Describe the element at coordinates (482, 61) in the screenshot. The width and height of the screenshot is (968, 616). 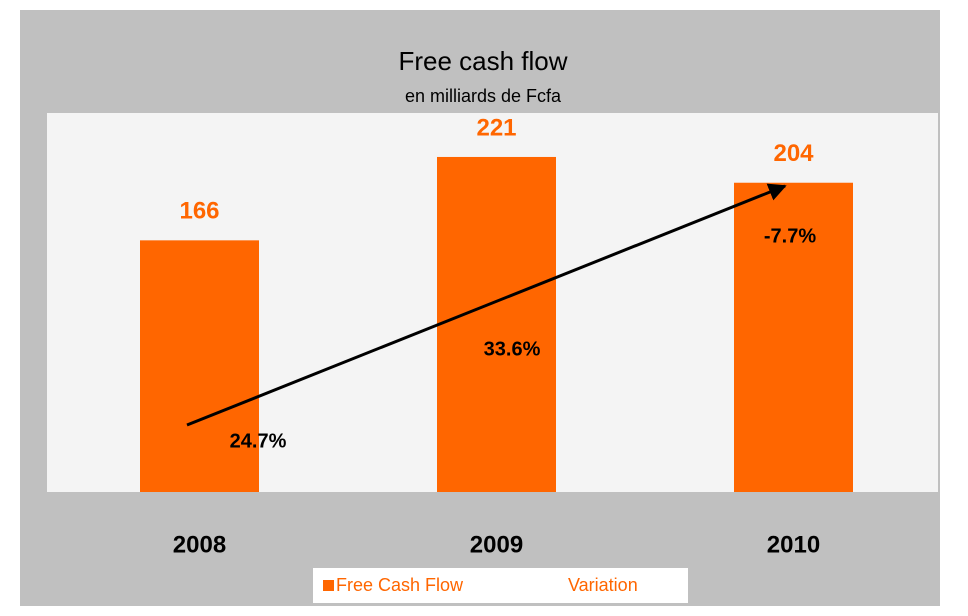
I see `chart-title: Free cash flow` at that location.